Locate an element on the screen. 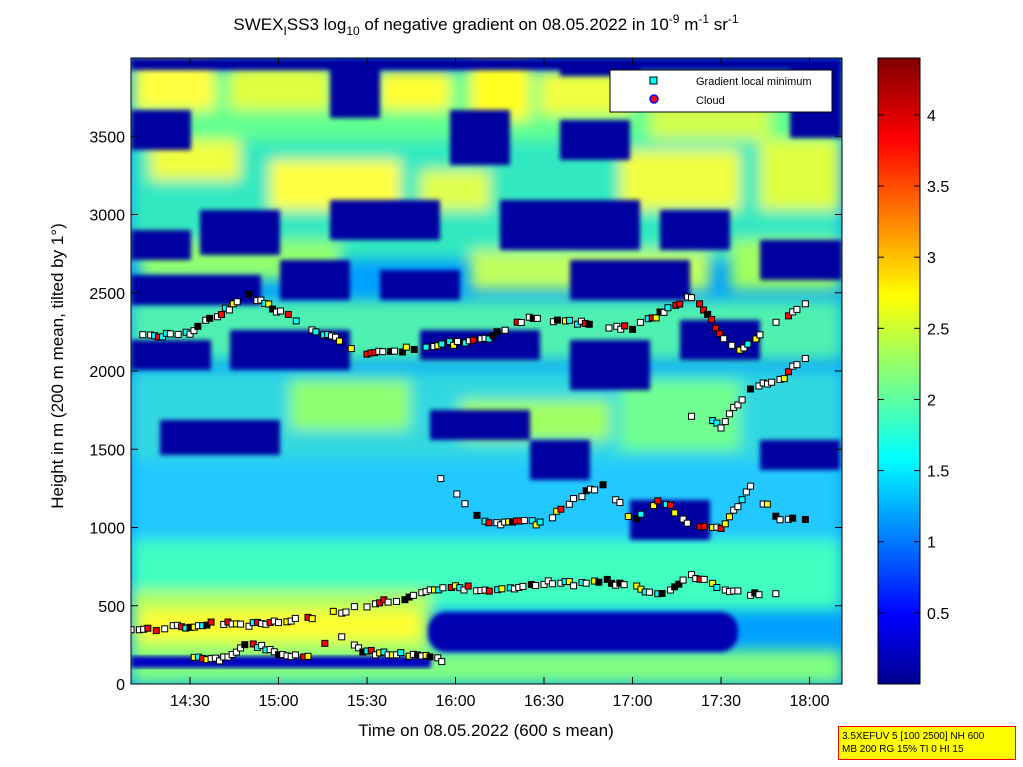  y-tick-label: 0 is located at coordinates (120, 685).